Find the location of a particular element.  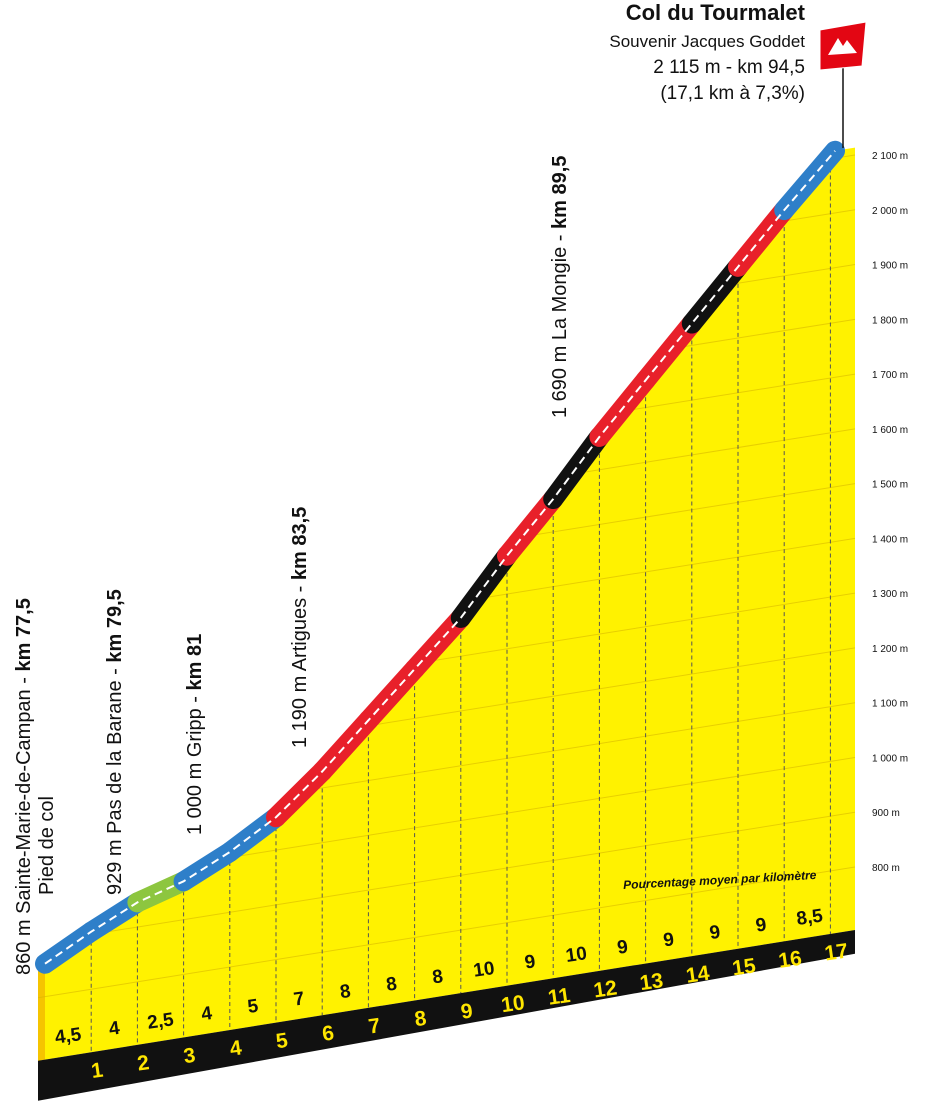

waypoint-km: km 79,5 is located at coordinates (115, 625).